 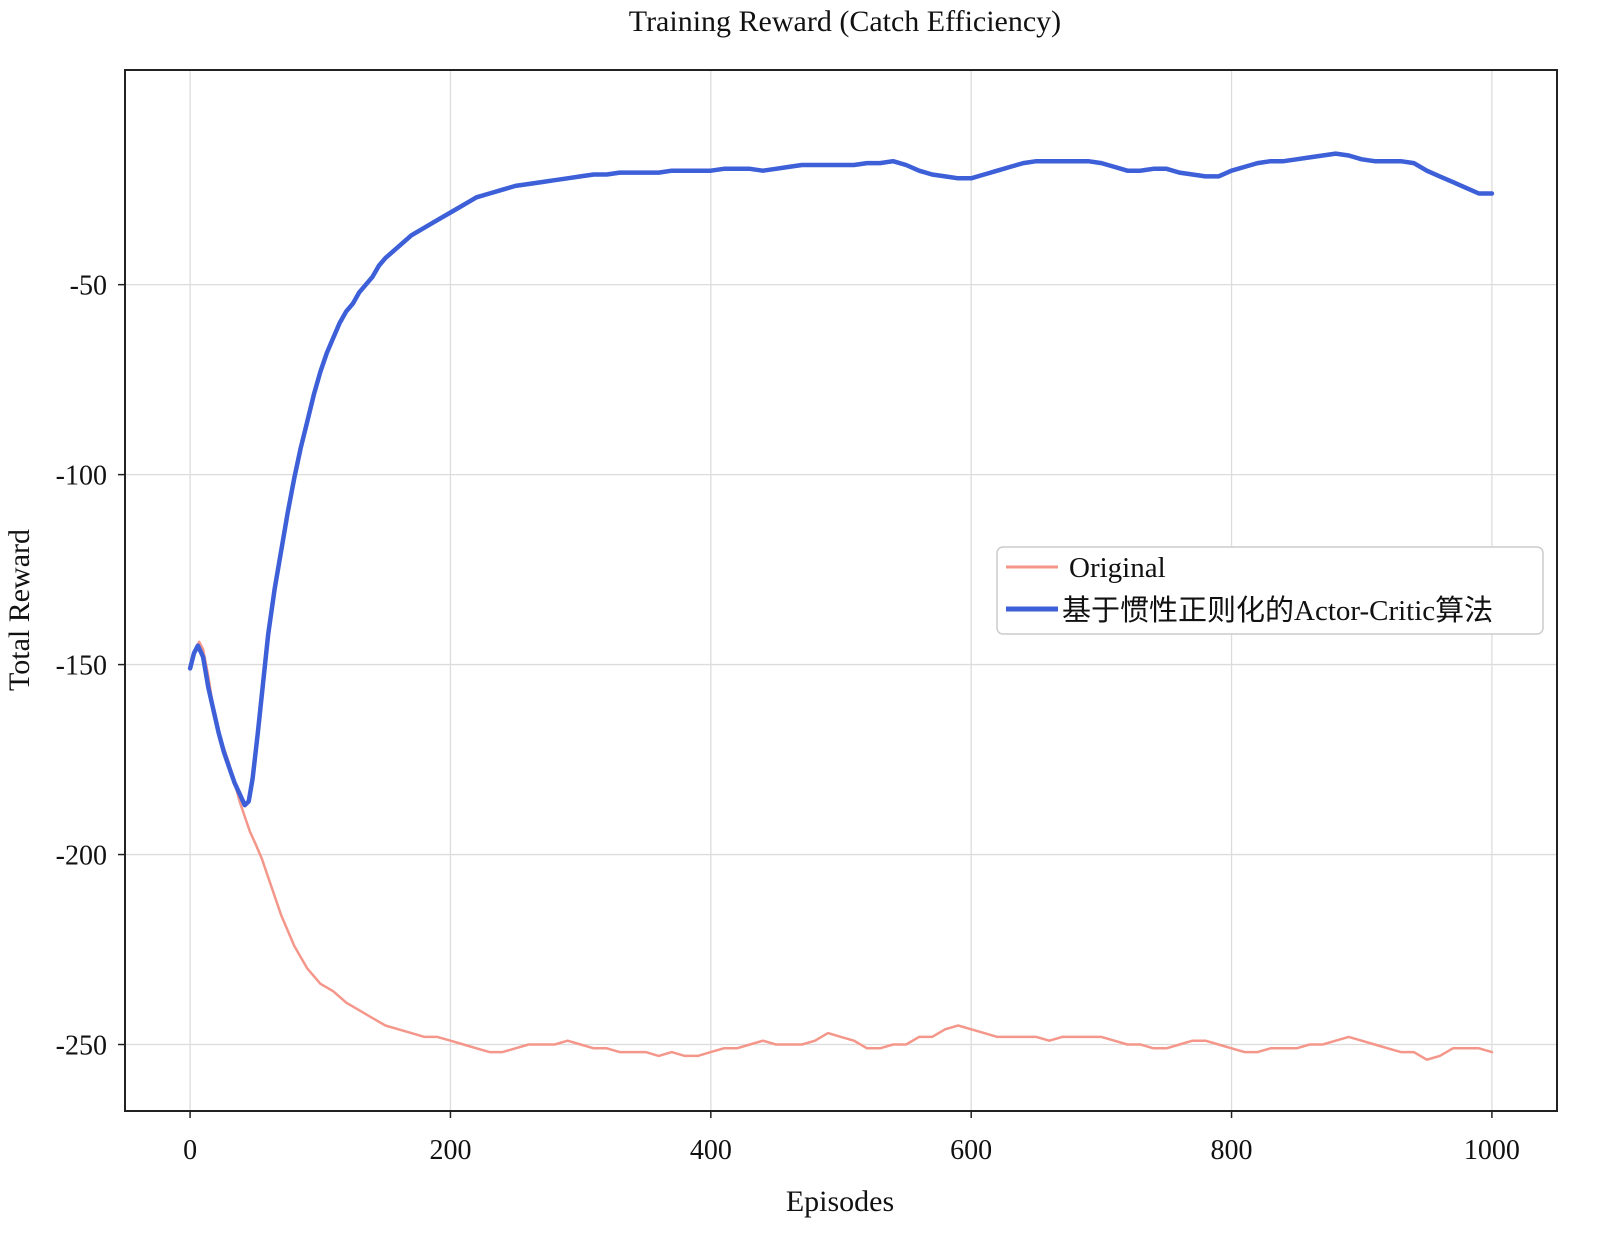 I want to click on legend-label-original: Original, so click(x=1117, y=568).